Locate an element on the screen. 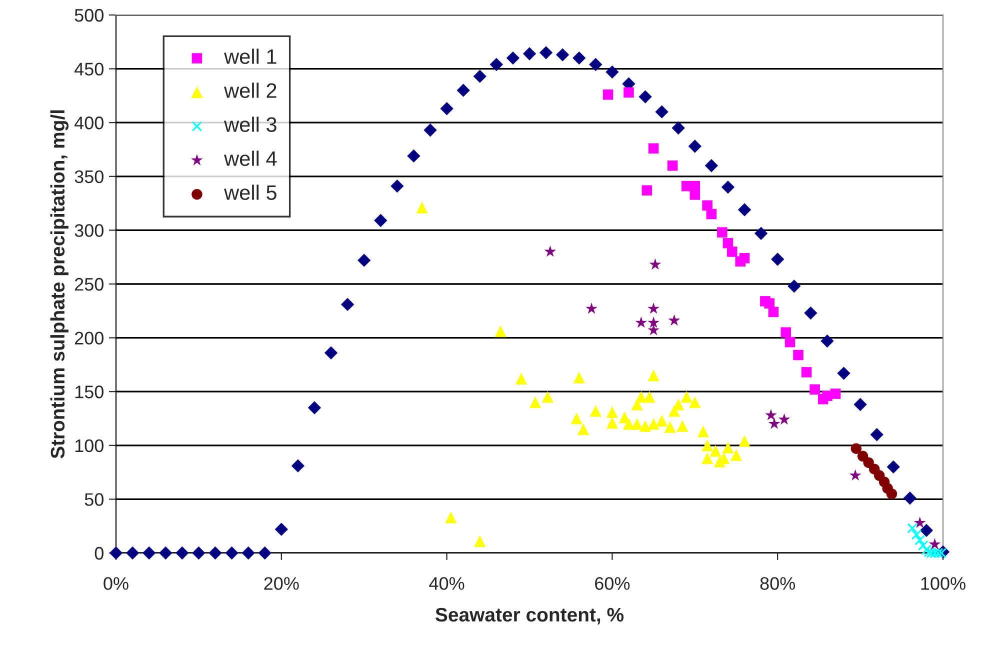  legend-label: well 2 is located at coordinates (250, 90).